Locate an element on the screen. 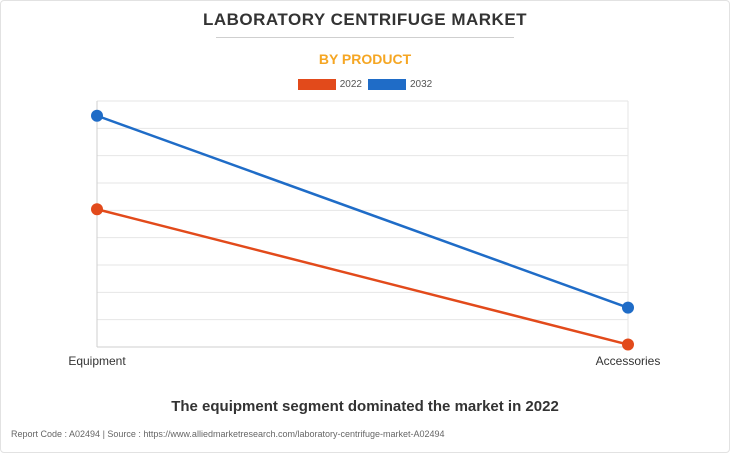 The width and height of the screenshot is (730, 453). legend-item-2022: 2022 is located at coordinates (329, 84).